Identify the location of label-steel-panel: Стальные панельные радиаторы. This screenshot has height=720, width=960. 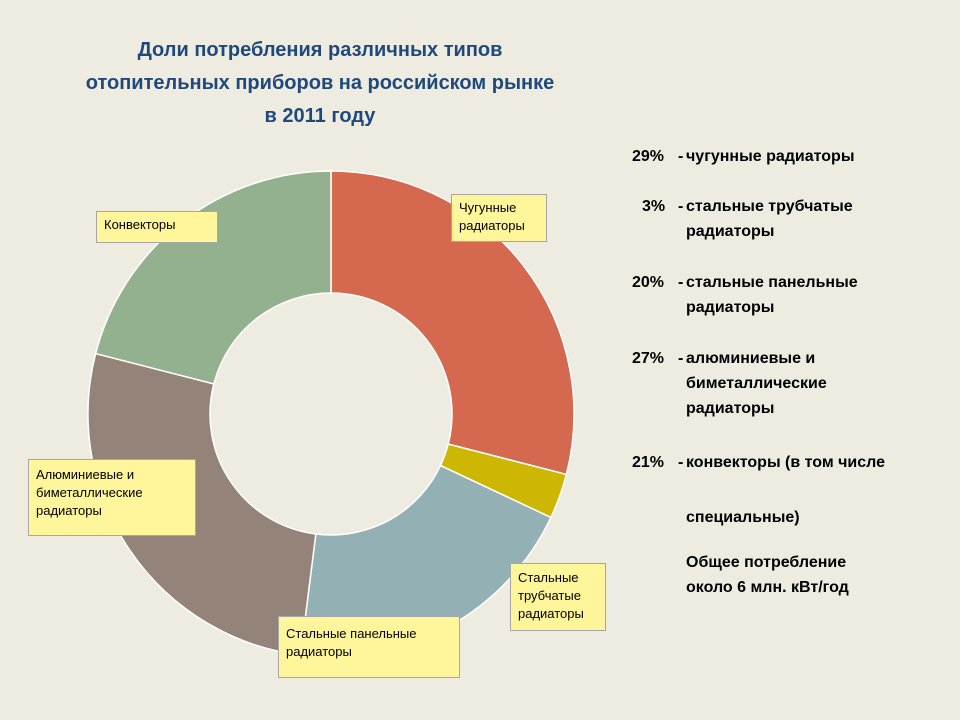
(369, 647).